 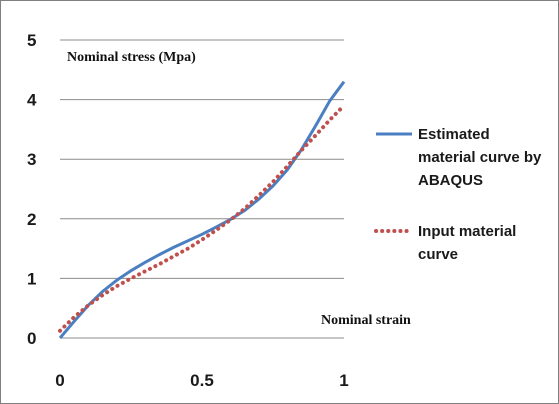 What do you see at coordinates (59, 380) in the screenshot?
I see `x-tick-label: 0` at bounding box center [59, 380].